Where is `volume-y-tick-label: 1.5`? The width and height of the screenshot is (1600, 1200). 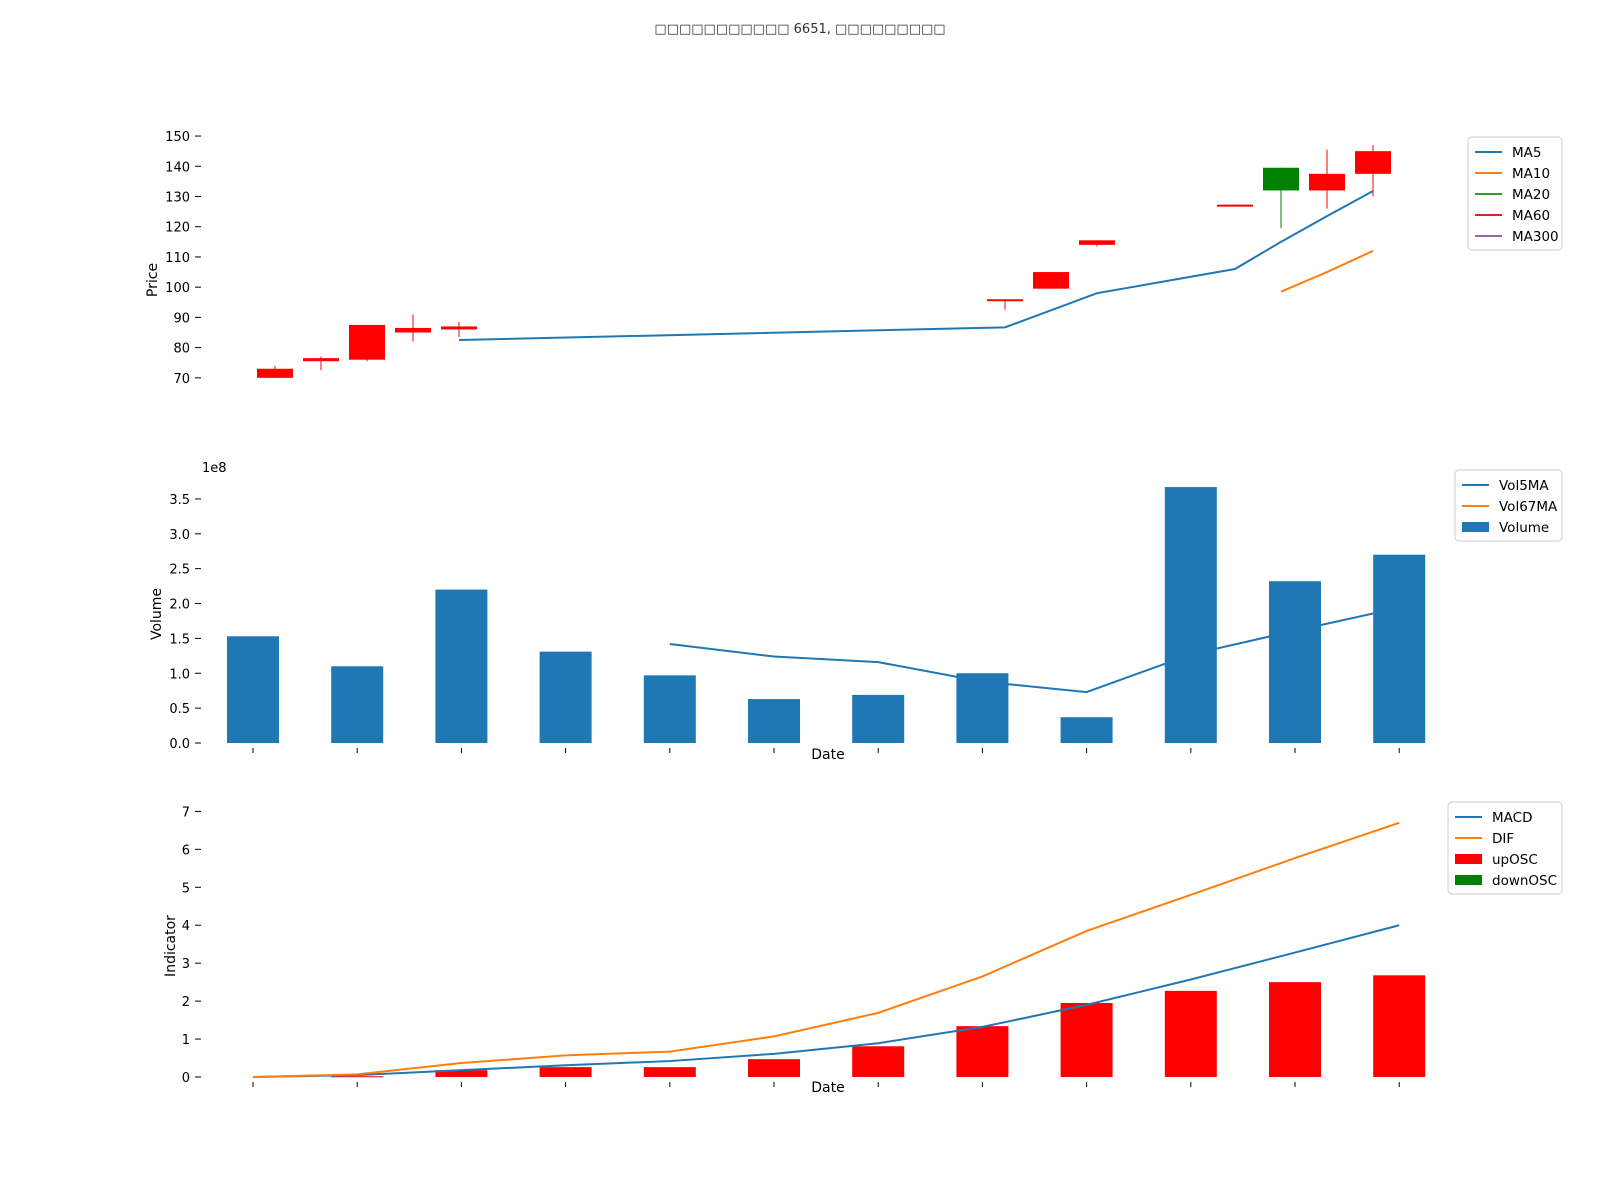
volume-y-tick-label: 1.5 is located at coordinates (179, 639).